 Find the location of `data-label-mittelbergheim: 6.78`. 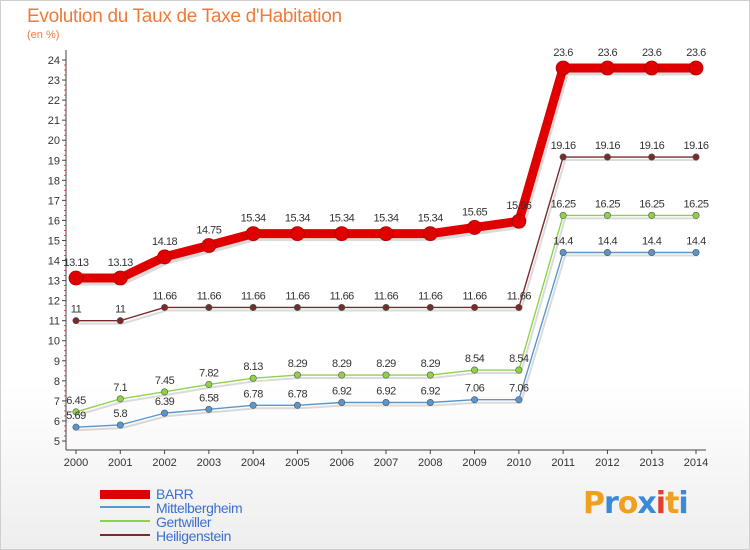

data-label-mittelbergheim: 6.78 is located at coordinates (253, 394).